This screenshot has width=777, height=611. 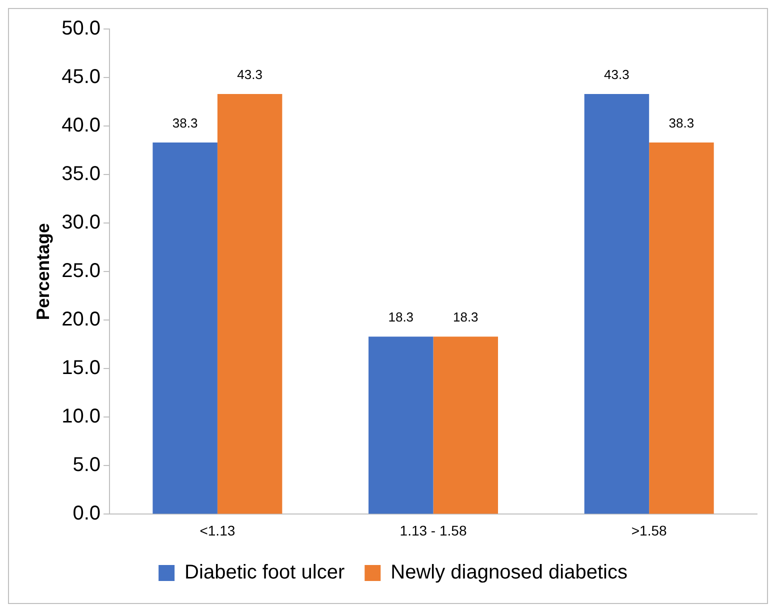 I want to click on x-tick-label: <1.13, so click(x=218, y=530).